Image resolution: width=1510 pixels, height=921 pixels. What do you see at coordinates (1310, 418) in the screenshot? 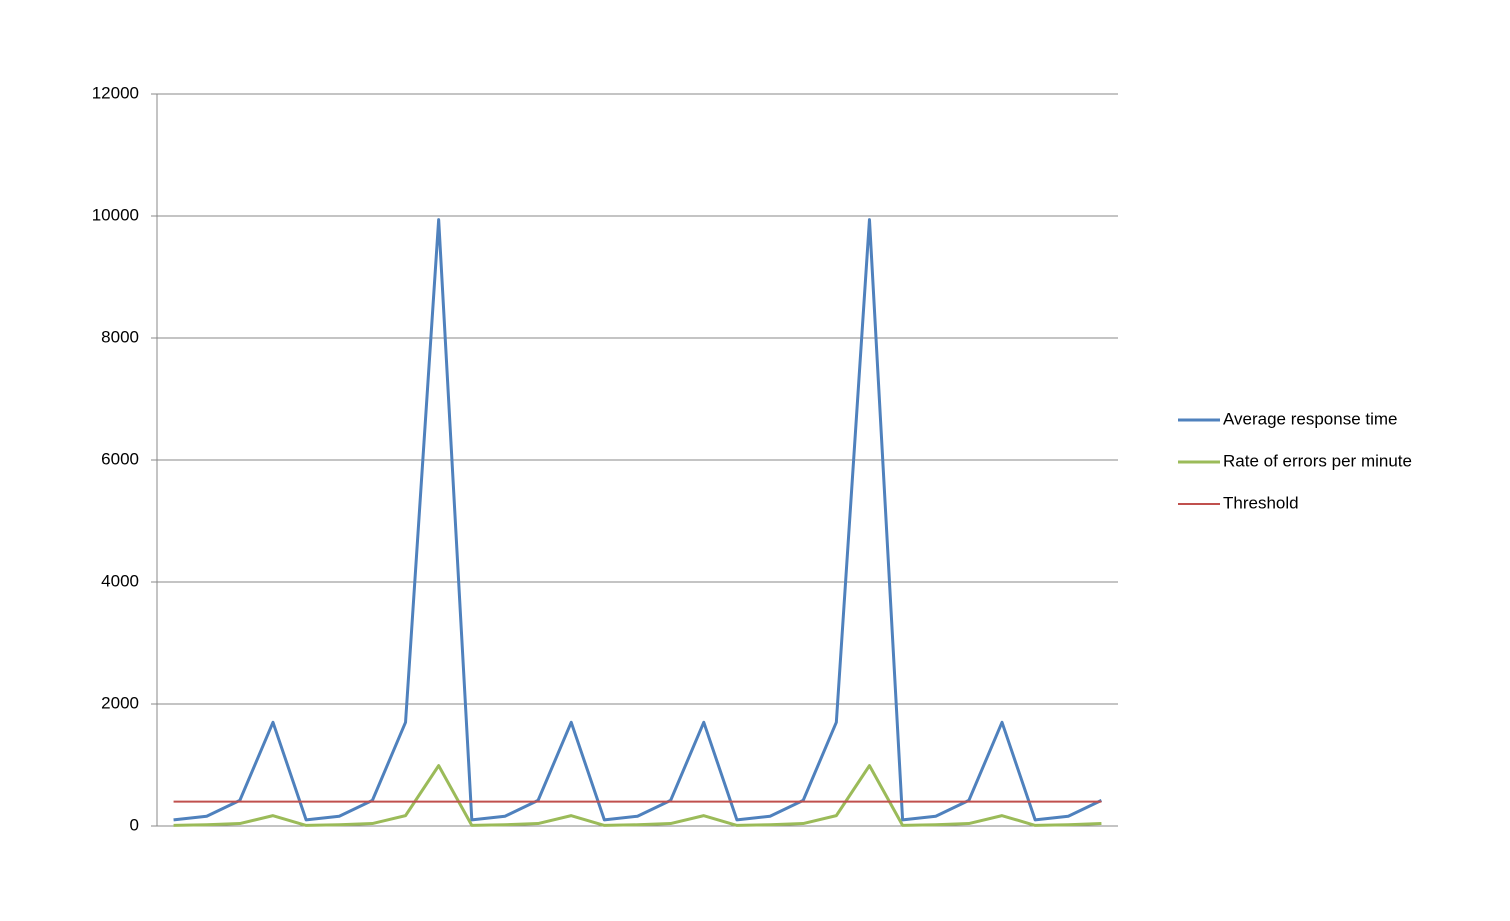
I see `legend-label: Average response time` at bounding box center [1310, 418].